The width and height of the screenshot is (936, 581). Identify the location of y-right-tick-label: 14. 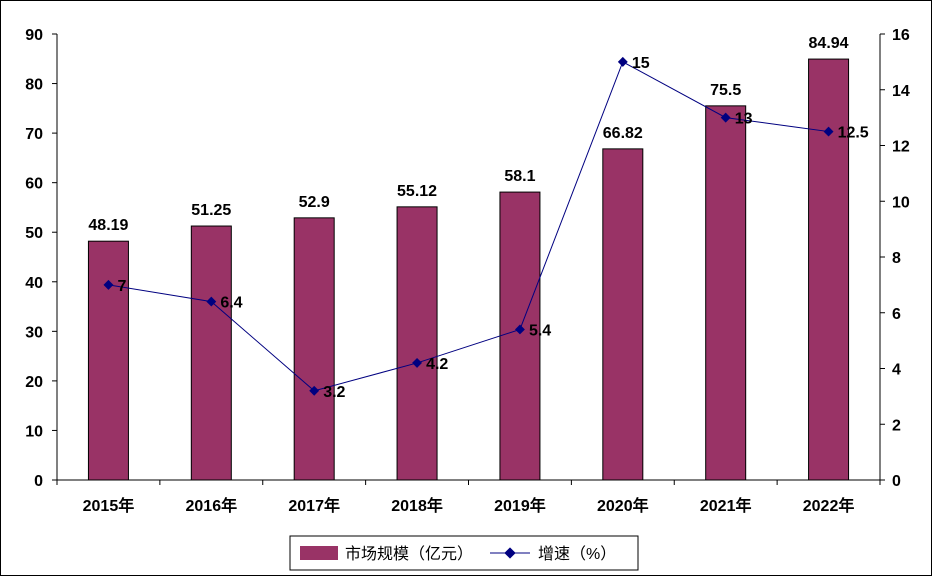
(901, 91).